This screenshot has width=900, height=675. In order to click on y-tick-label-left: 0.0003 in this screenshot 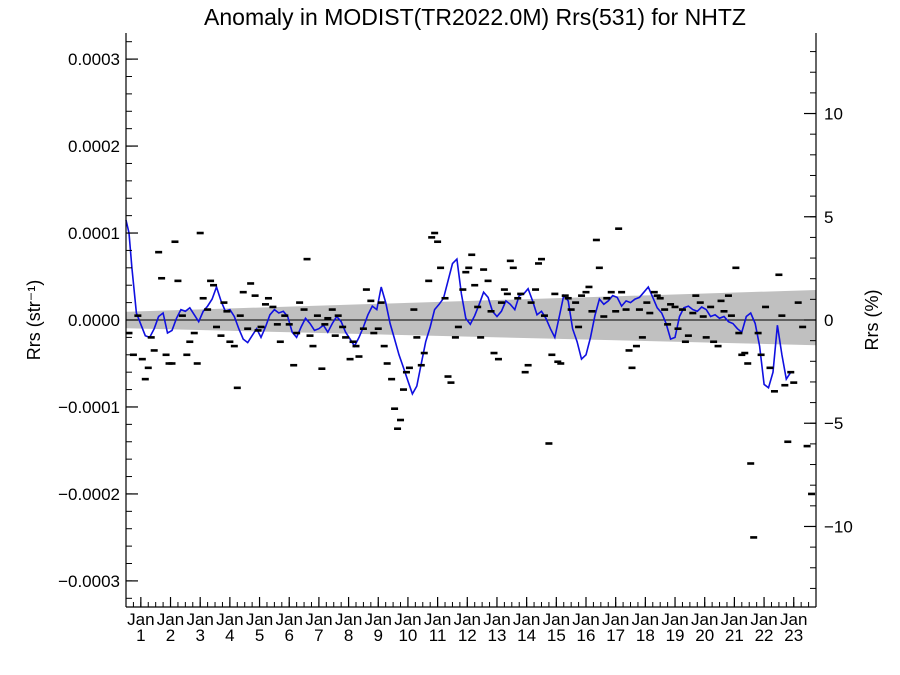, I will do `click(94, 59)`.